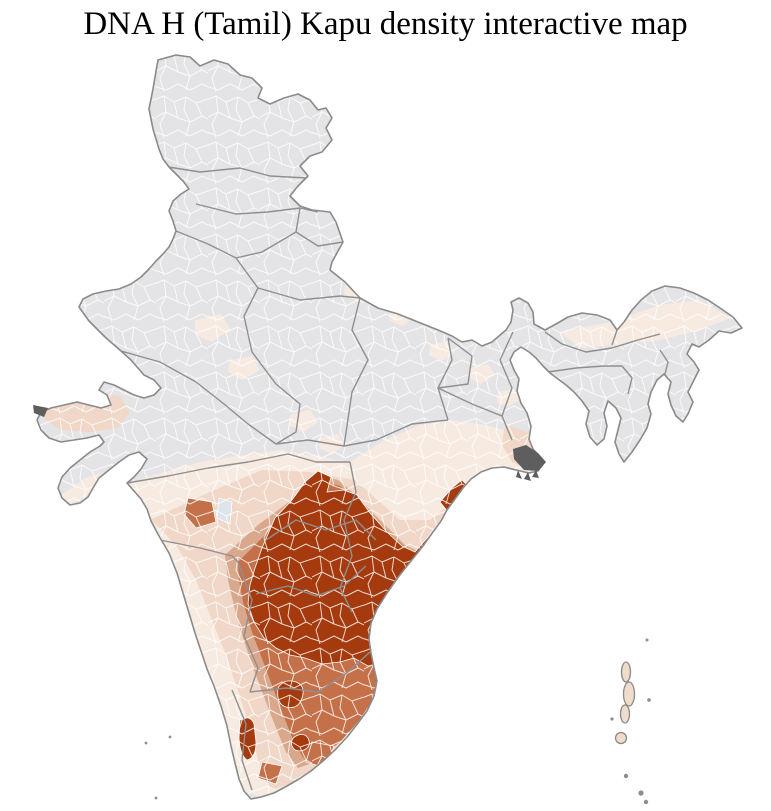 This screenshot has height=811, width=771. What do you see at coordinates (40, 411) in the screenshot?
I see `region-kutch-tip` at bounding box center [40, 411].